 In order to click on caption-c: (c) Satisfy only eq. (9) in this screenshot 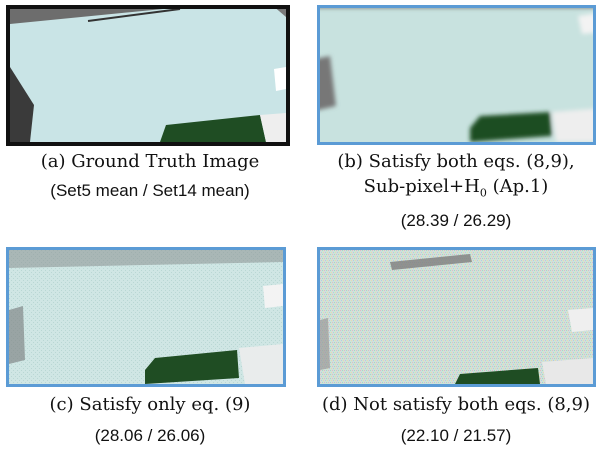, I will do `click(150, 404)`.